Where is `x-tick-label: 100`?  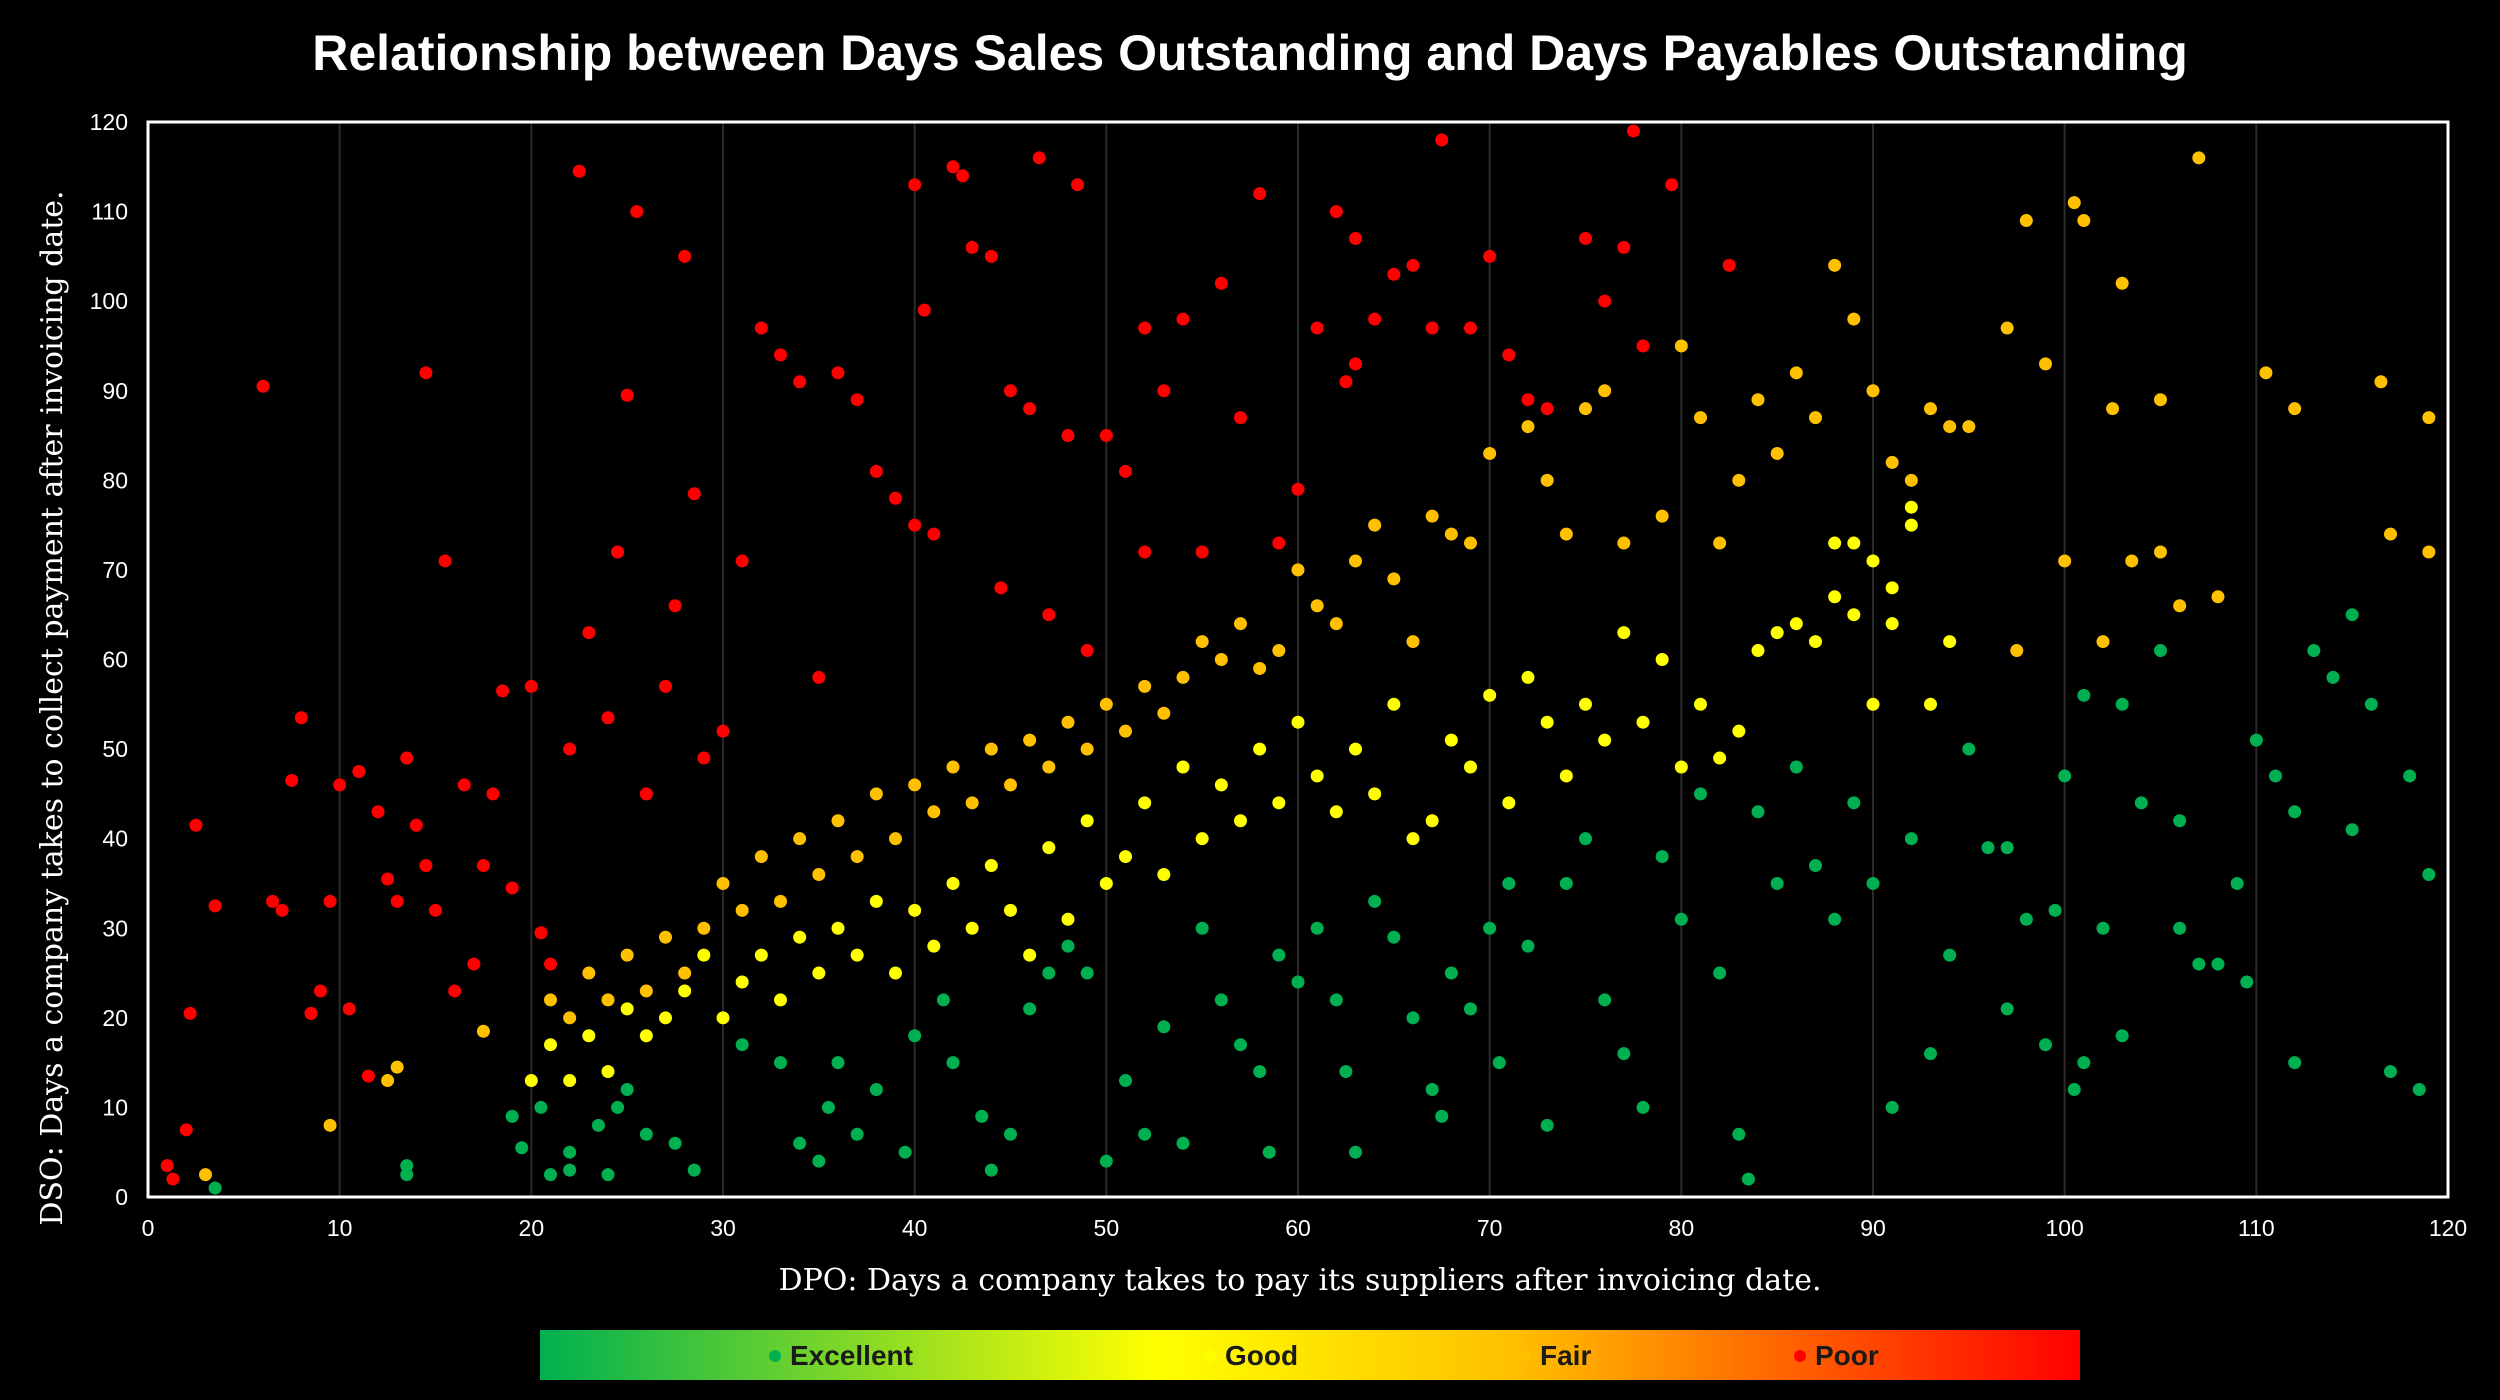 x-tick-label: 100 is located at coordinates (2064, 1228).